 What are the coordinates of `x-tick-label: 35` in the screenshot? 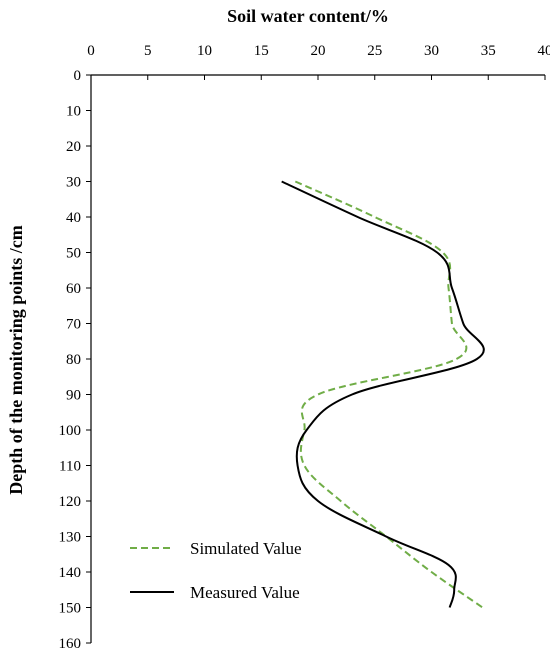 It's located at (488, 51).